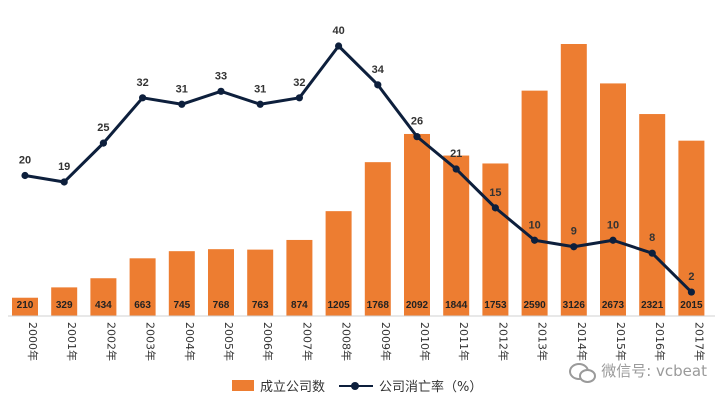 The image size is (721, 403). Describe the element at coordinates (338, 31) in the screenshot. I see `line-value-label: 40` at that location.